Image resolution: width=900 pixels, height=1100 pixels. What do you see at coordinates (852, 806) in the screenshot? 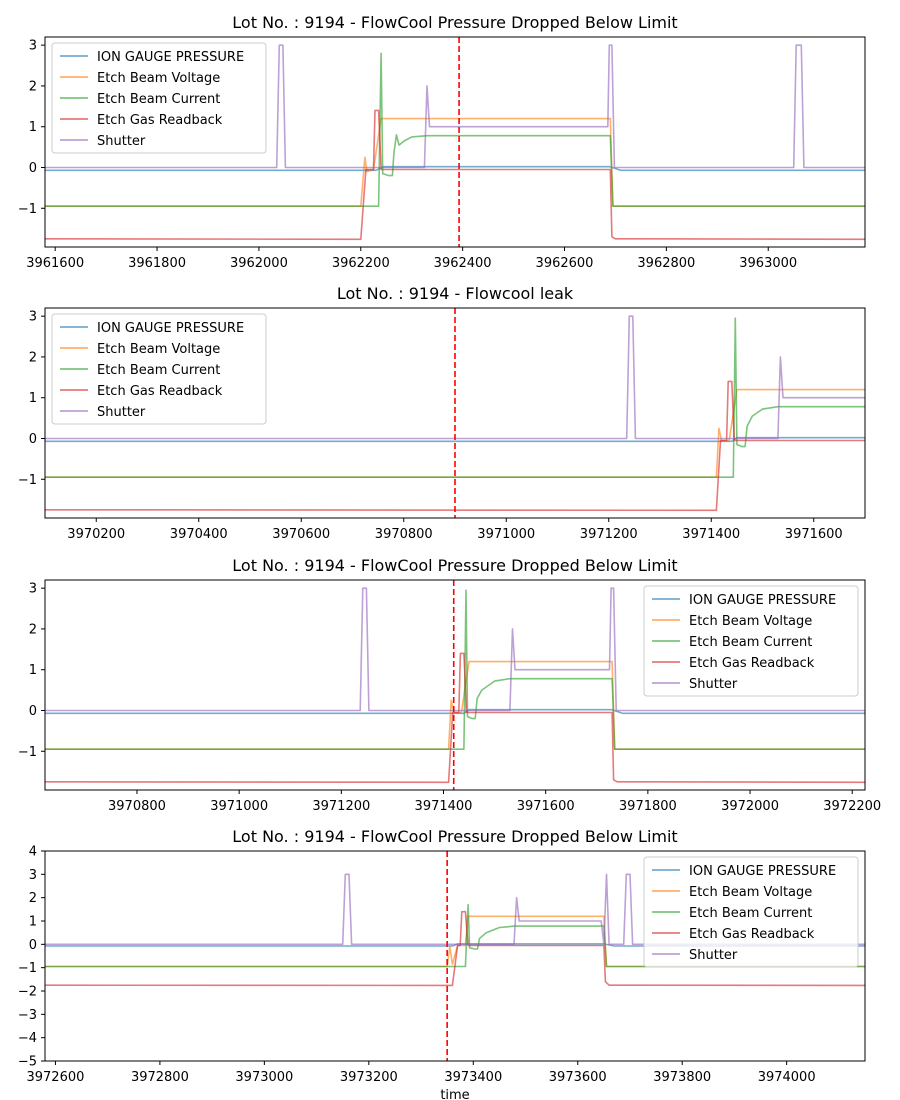
I see `x-tick-label: 3972200` at bounding box center [852, 806].